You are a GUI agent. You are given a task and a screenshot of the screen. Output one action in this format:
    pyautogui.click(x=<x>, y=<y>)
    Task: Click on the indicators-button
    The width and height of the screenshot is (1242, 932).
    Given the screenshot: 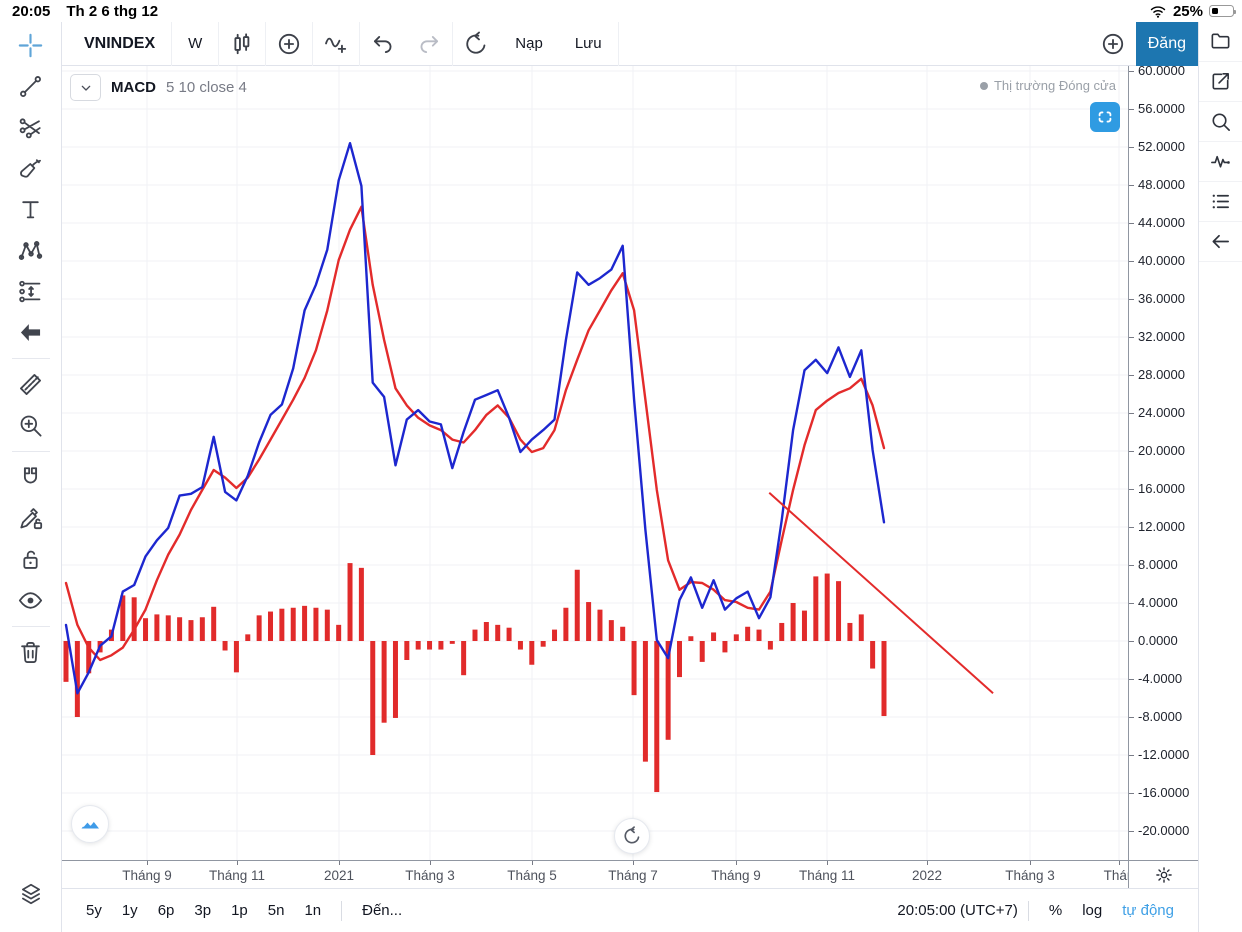 What is the action you would take?
    pyautogui.click(x=336, y=44)
    